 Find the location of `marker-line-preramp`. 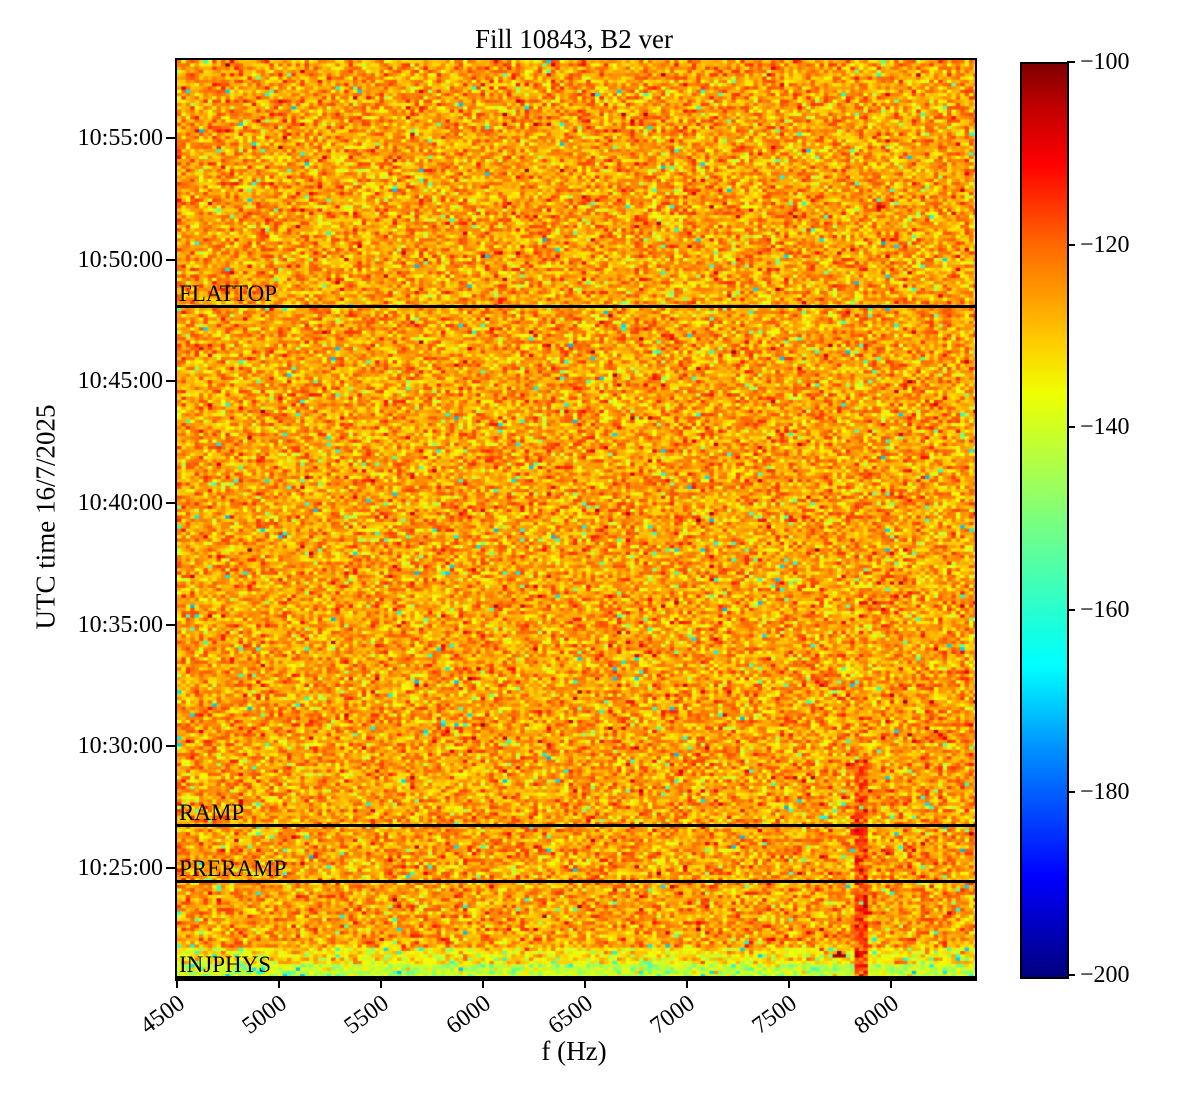

marker-line-preramp is located at coordinates (576, 882).